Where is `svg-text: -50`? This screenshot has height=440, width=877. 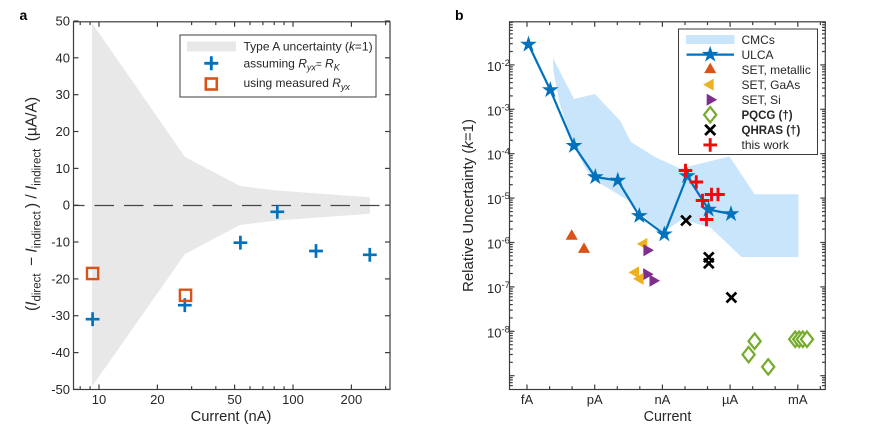
svg-text: -50 is located at coordinates (60, 389).